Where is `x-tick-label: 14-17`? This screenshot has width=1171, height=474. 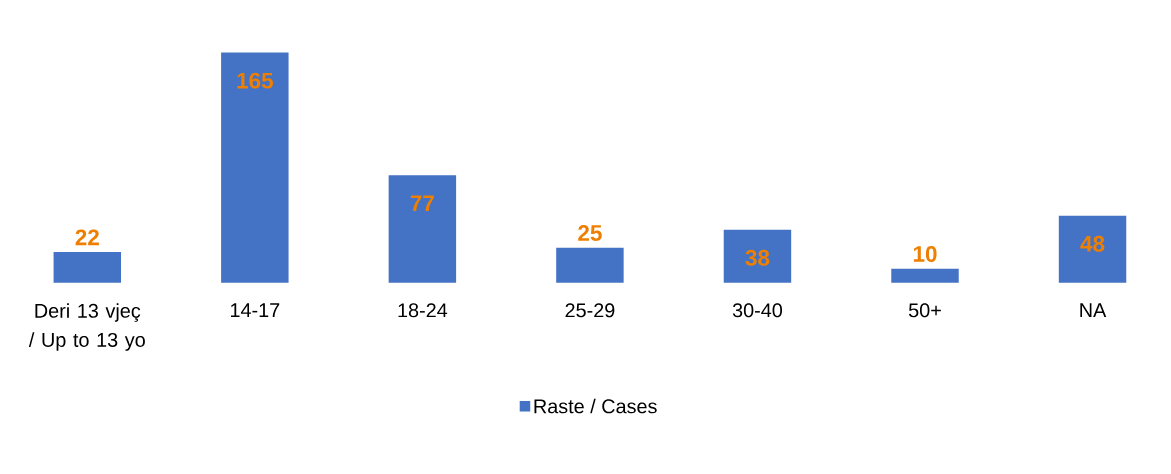
x-tick-label: 14-17 is located at coordinates (255, 310).